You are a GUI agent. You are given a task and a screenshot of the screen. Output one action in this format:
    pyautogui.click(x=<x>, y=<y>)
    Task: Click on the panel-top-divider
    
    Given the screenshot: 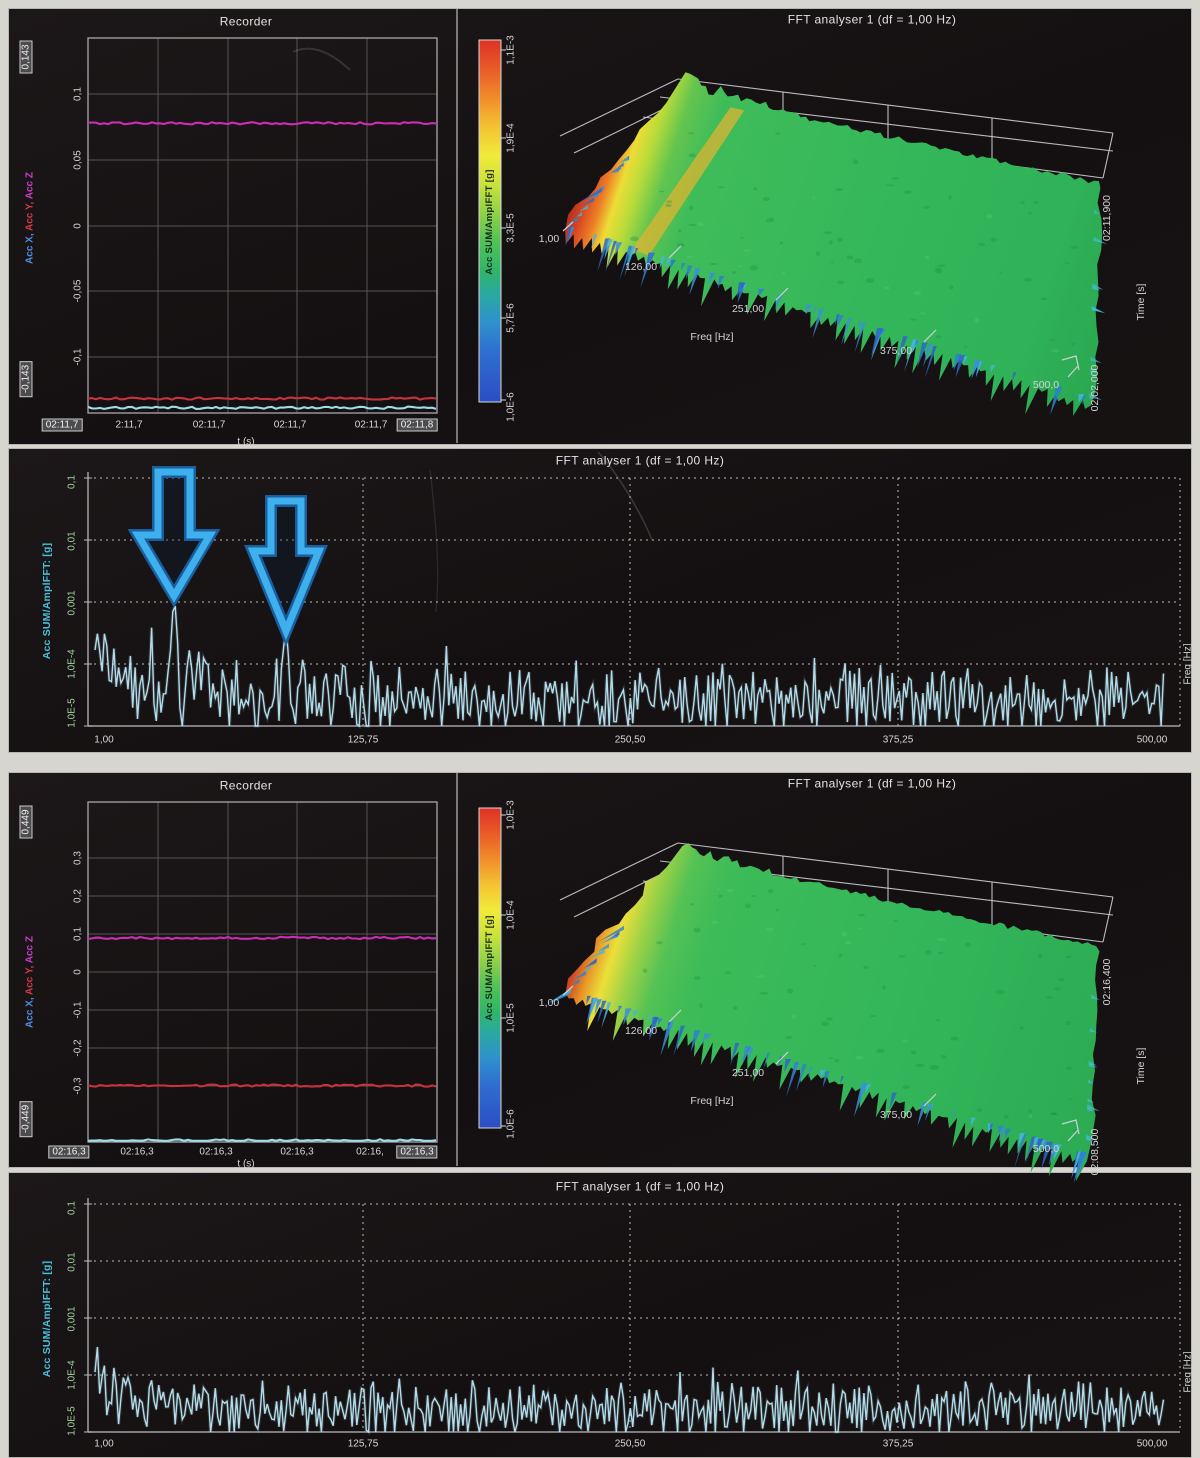 What is the action you would take?
    pyautogui.click(x=457, y=226)
    